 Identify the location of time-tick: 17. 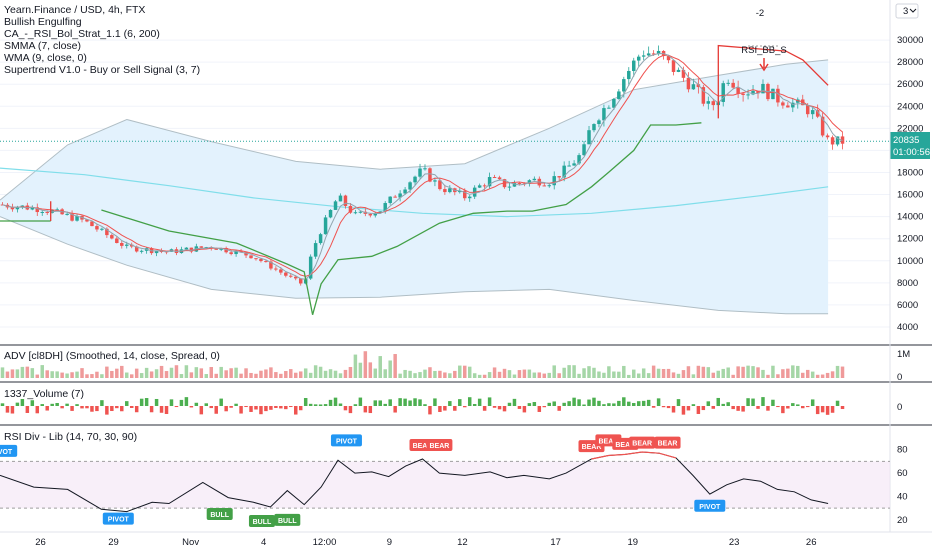
(555, 542).